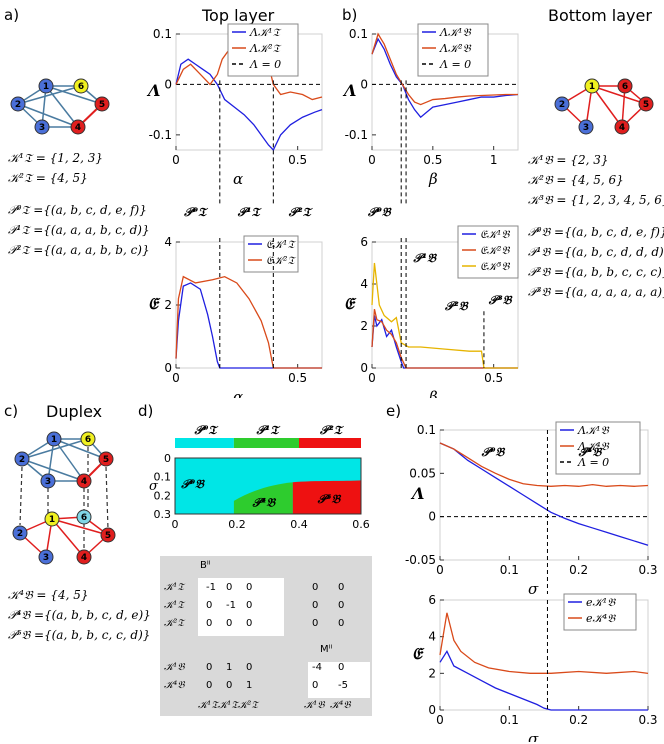 The height and width of the screenshot is (744, 664). What do you see at coordinates (596, 232) in the screenshot?
I see `bottom-P0: 𝒫⁰𝔅 ={(a, b, c, d, e, f)}` at bounding box center [596, 232].